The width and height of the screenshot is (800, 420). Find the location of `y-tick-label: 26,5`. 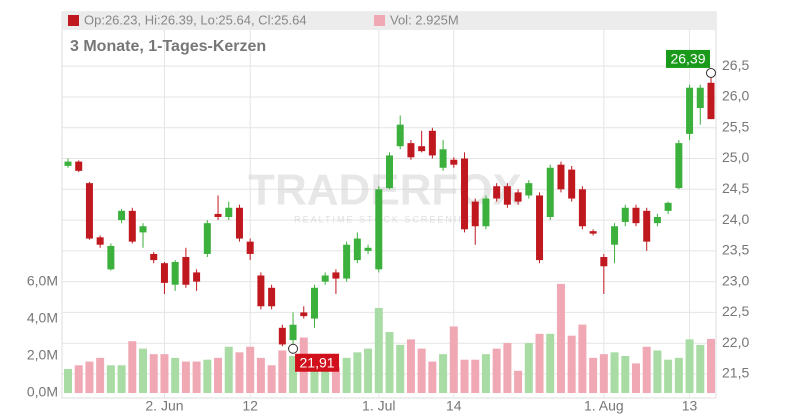

y-tick-label: 26,5 is located at coordinates (735, 65).